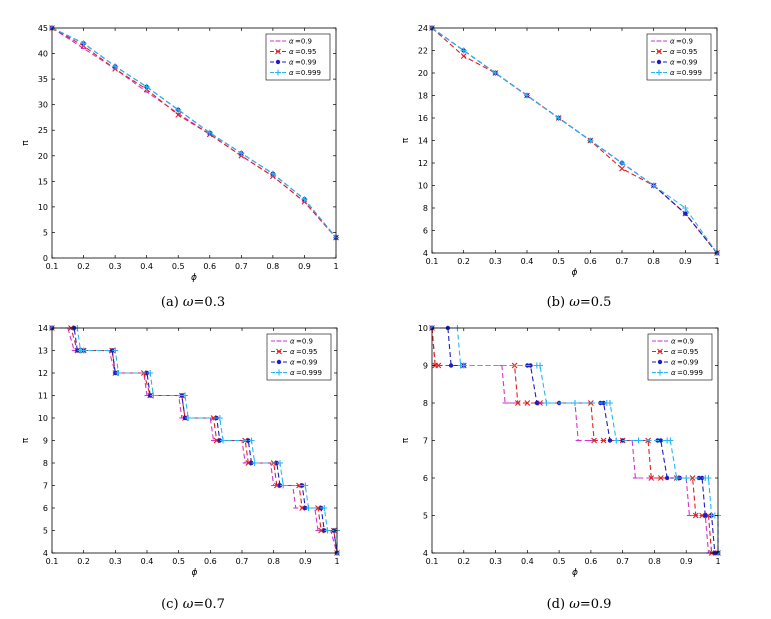 Image resolution: width=771 pixels, height=619 pixels. I want to click on y-tick-label: 13, so click(43, 351).